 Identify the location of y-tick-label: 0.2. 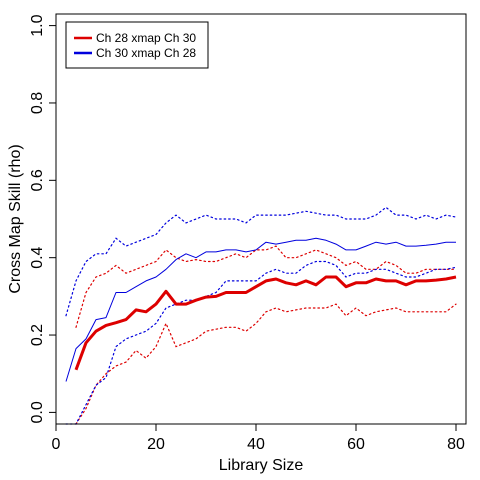
(37, 335).